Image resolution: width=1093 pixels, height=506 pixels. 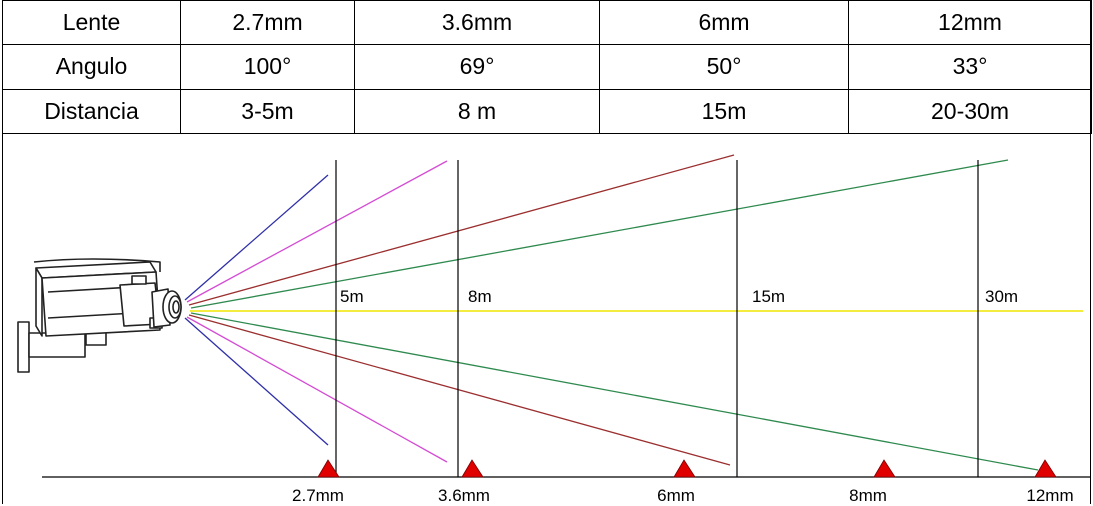 I want to click on row-header-angulo: Angulo, so click(x=91, y=67).